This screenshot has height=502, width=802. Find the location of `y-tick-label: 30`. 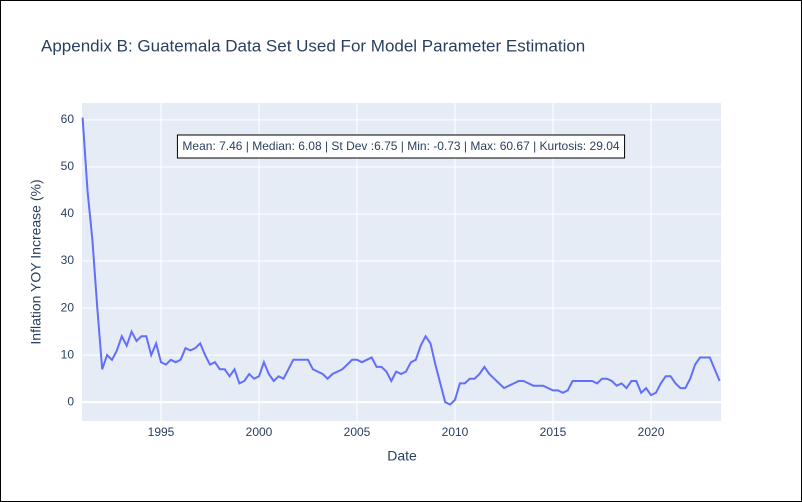

y-tick-label: 30 is located at coordinates (68, 260).